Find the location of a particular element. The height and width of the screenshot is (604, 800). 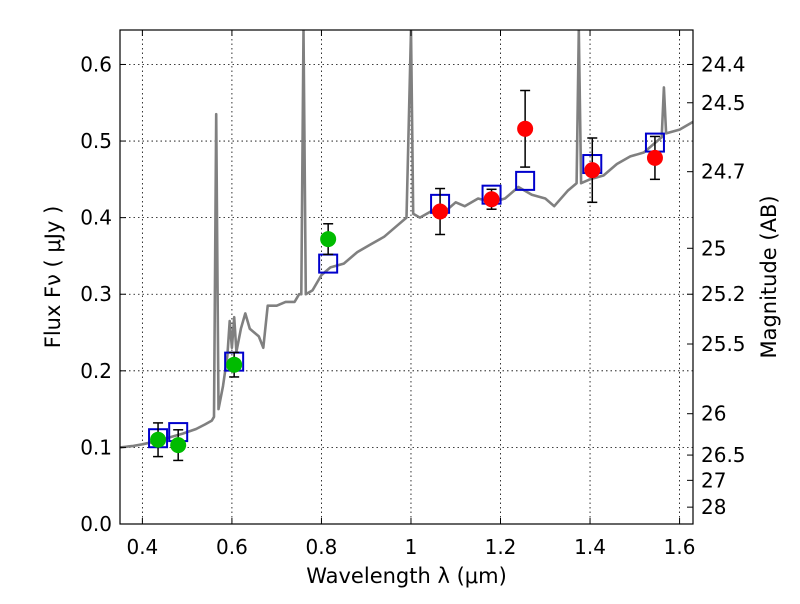

x-tick-label: 1.6 is located at coordinates (680, 547).